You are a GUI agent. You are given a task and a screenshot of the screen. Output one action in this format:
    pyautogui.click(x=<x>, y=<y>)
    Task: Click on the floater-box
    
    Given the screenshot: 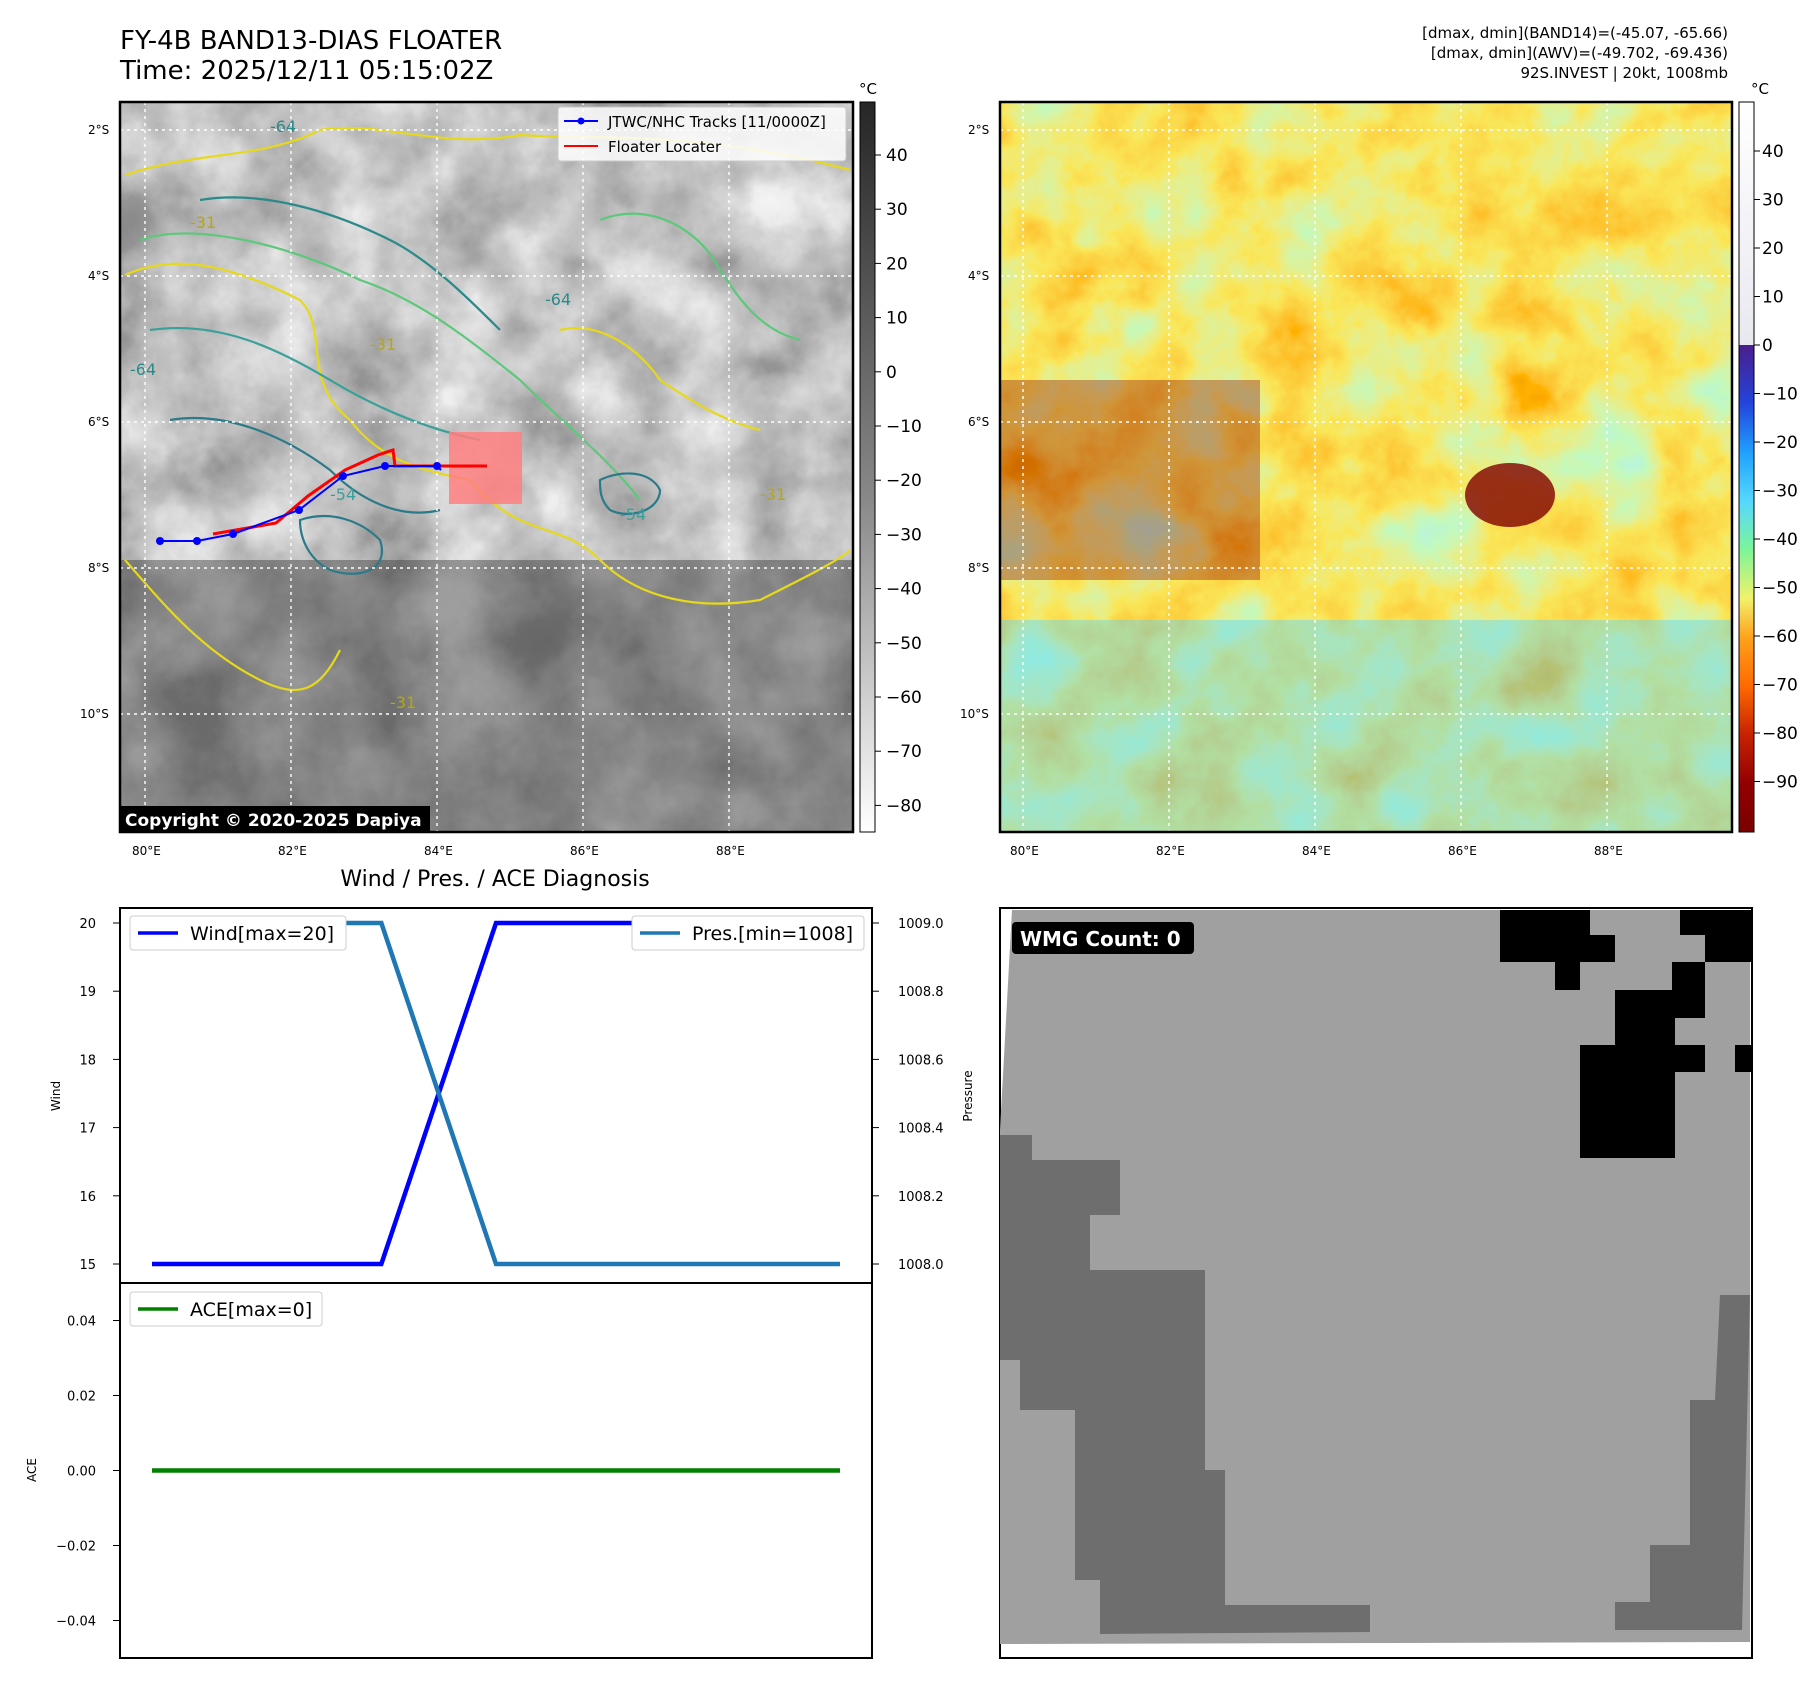 What is the action you would take?
    pyautogui.click(x=485, y=468)
    